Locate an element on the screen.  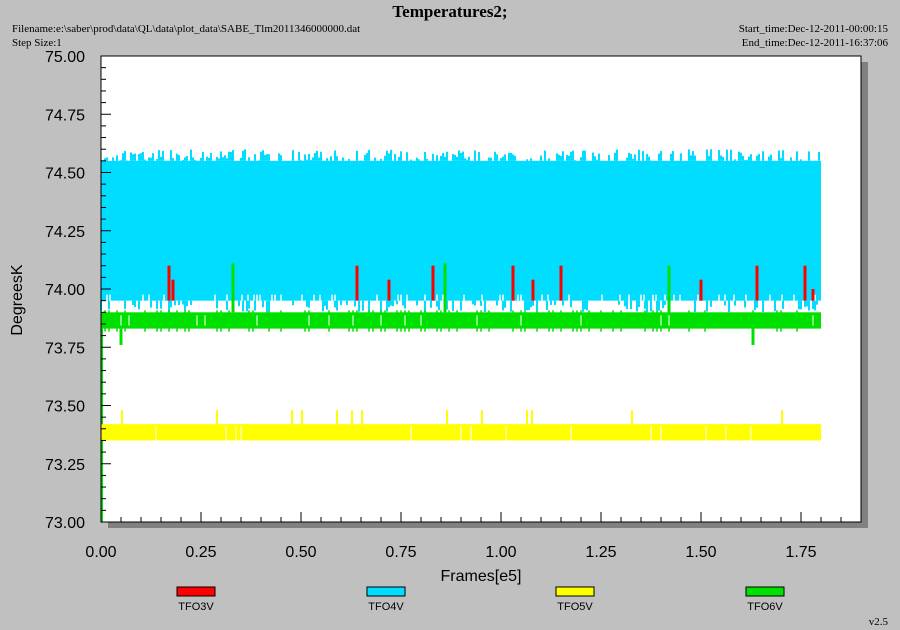
y-tick-label: 74.00 is located at coordinates (65, 290).